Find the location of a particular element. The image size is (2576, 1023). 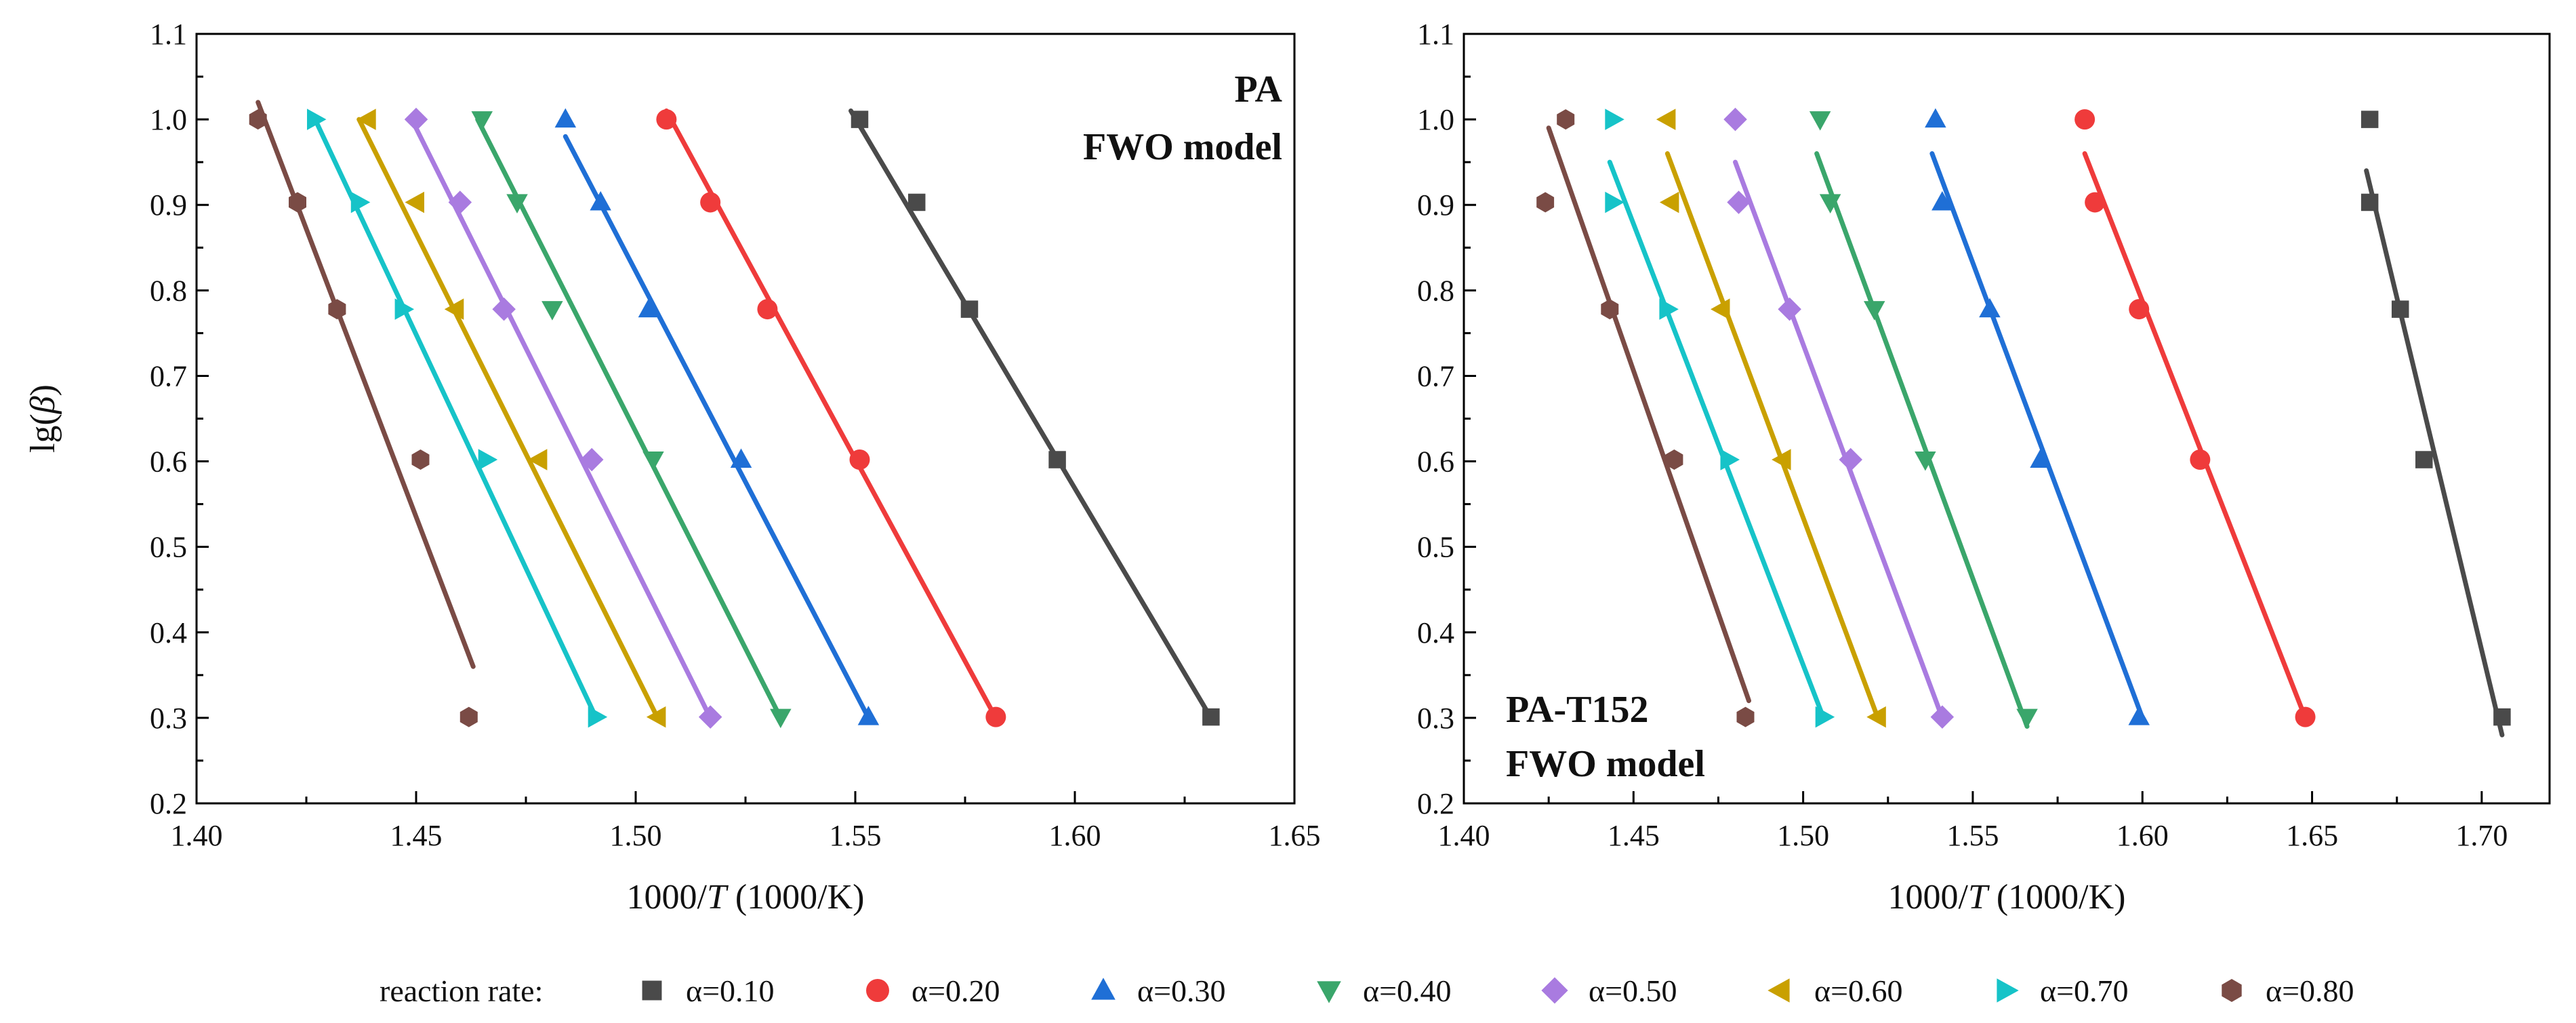

y-tick-label: 1.1 is located at coordinates (169, 34).